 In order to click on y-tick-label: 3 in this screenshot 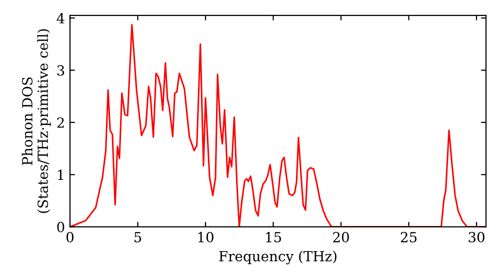, I will do `click(60, 70)`.